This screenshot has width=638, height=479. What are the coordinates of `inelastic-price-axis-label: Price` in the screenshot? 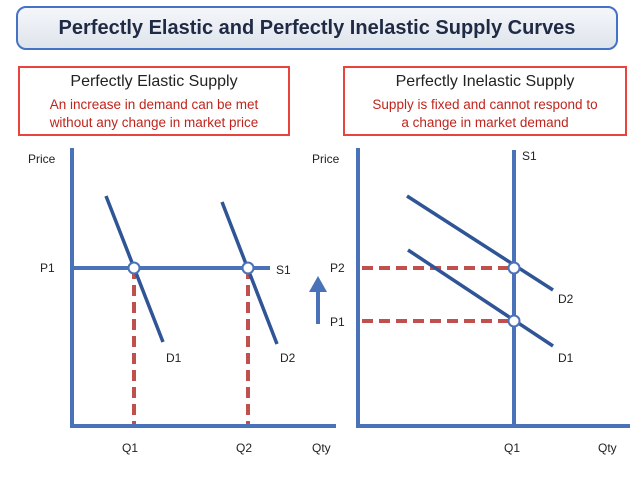 It's located at (326, 159).